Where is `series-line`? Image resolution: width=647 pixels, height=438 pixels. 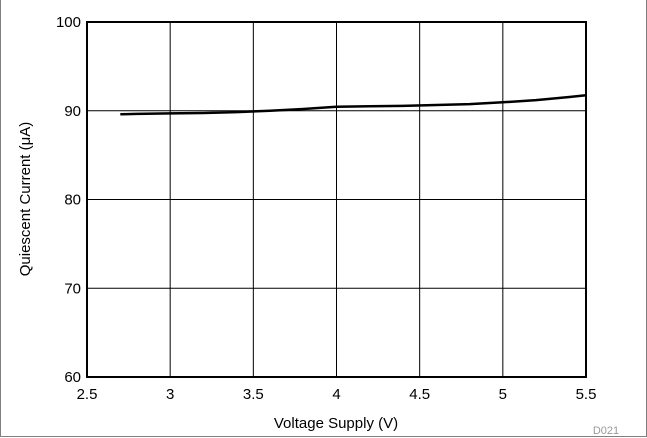
series-line is located at coordinates (353, 104).